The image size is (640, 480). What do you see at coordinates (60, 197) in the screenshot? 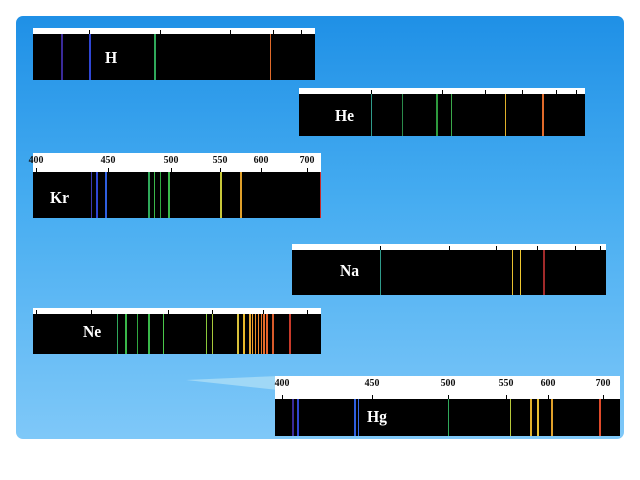
I see `element-label: Kr` at bounding box center [60, 197].